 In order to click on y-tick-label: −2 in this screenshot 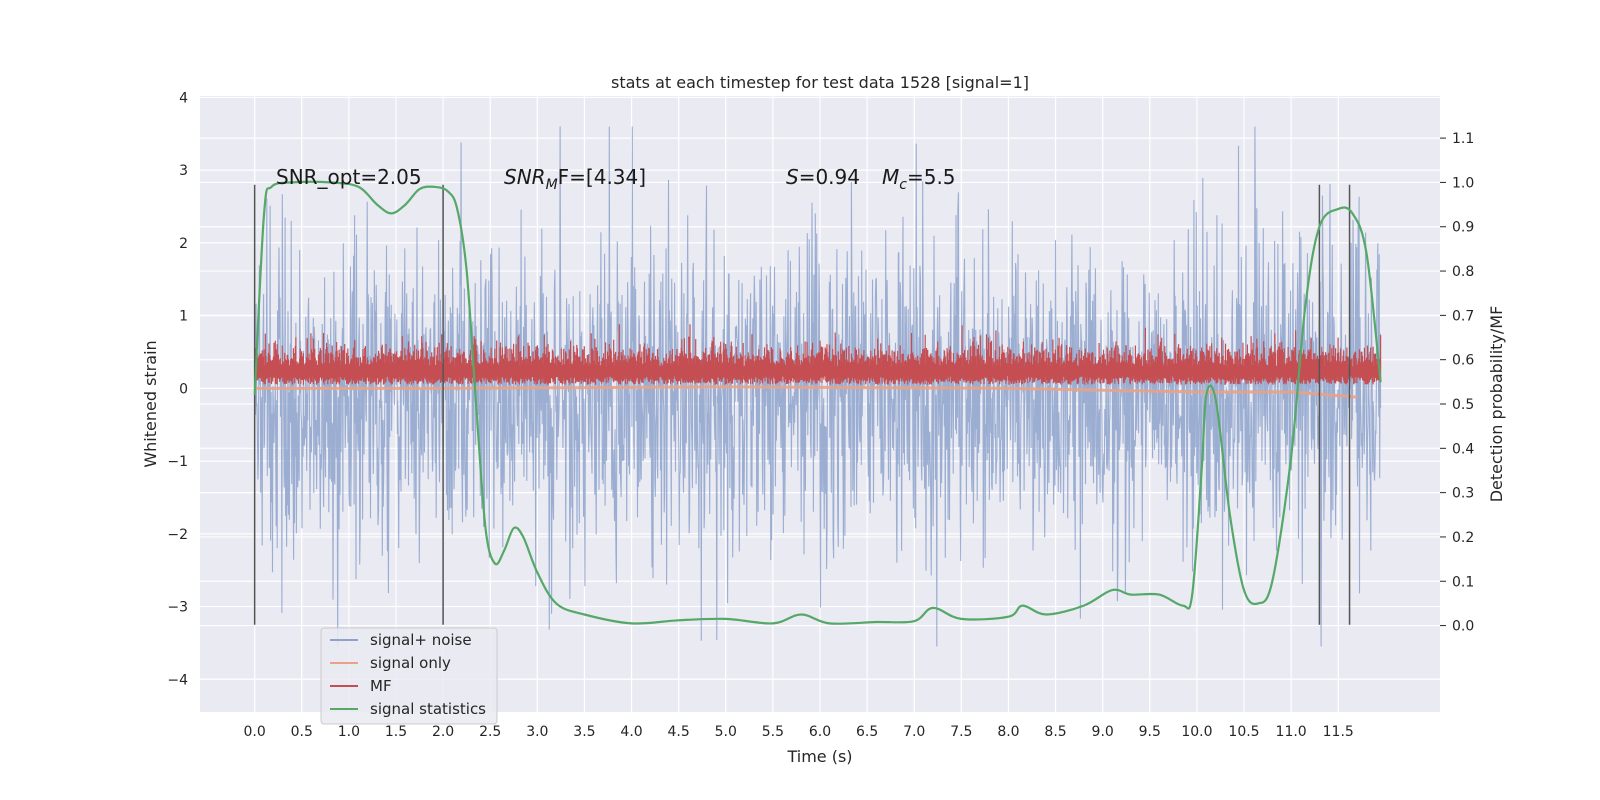, I will do `click(177, 535)`.